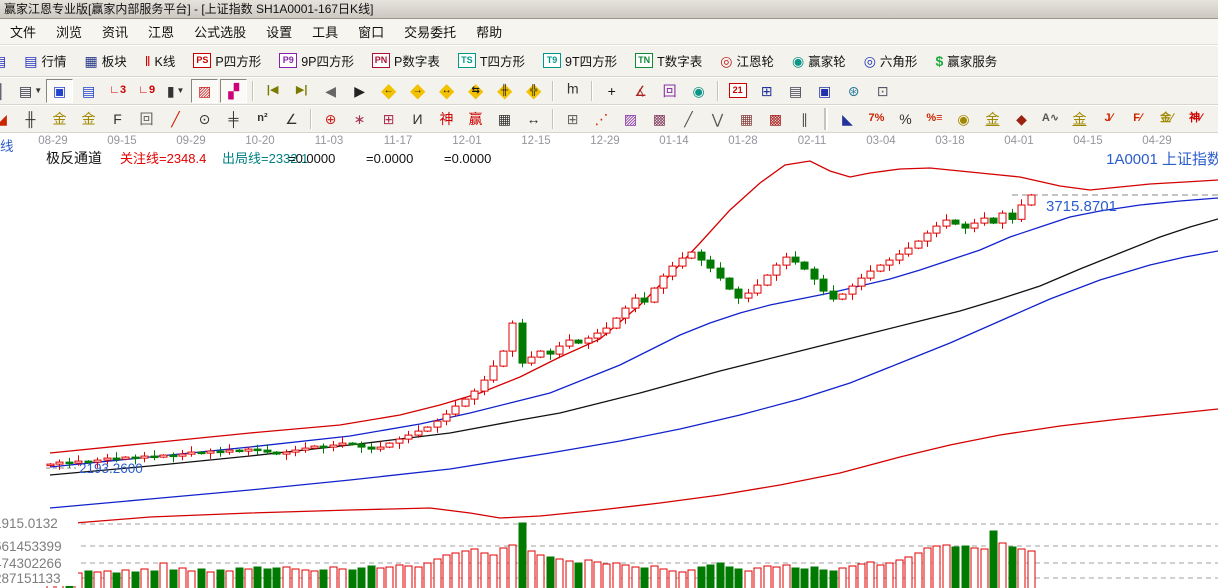 This screenshot has height=588, width=1218. Describe the element at coordinates (853, 91) in the screenshot. I see `web-export-button: ⊛` at that location.